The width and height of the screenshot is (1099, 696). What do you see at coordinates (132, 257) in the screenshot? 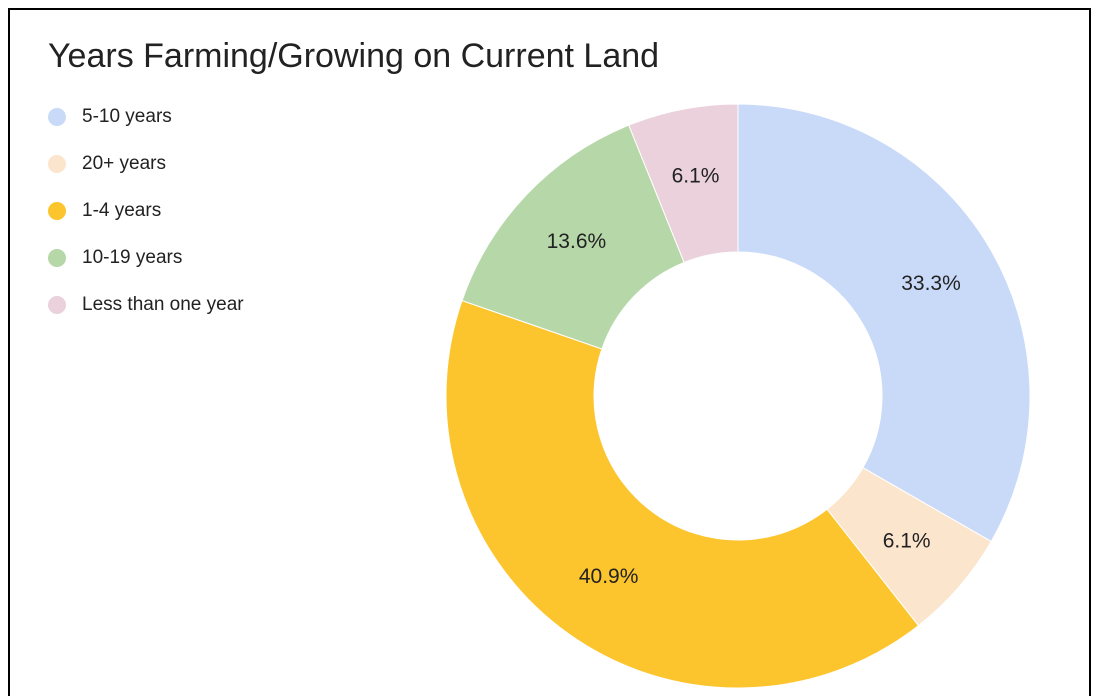
I see `legend-label: 10-19 years` at bounding box center [132, 257].